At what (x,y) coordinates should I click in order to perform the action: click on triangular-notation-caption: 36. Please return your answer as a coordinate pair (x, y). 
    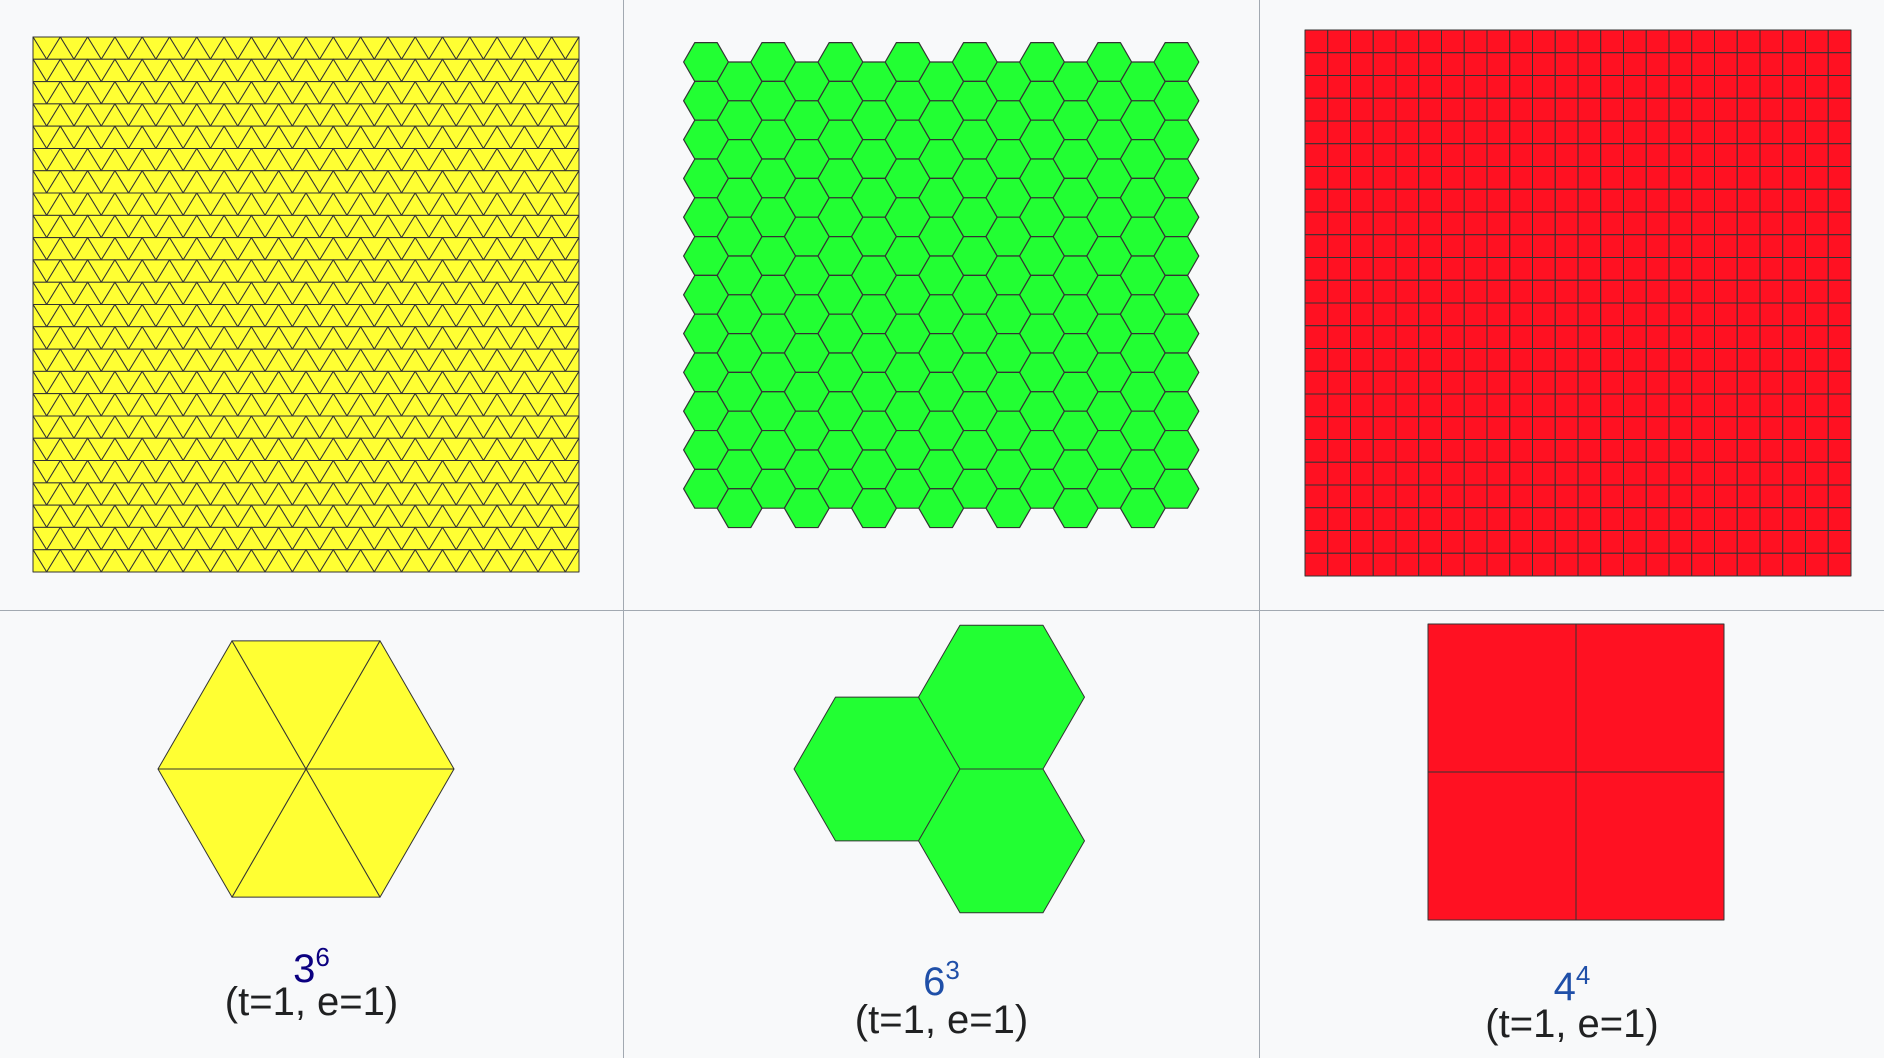
    Looking at the image, I should click on (311, 966).